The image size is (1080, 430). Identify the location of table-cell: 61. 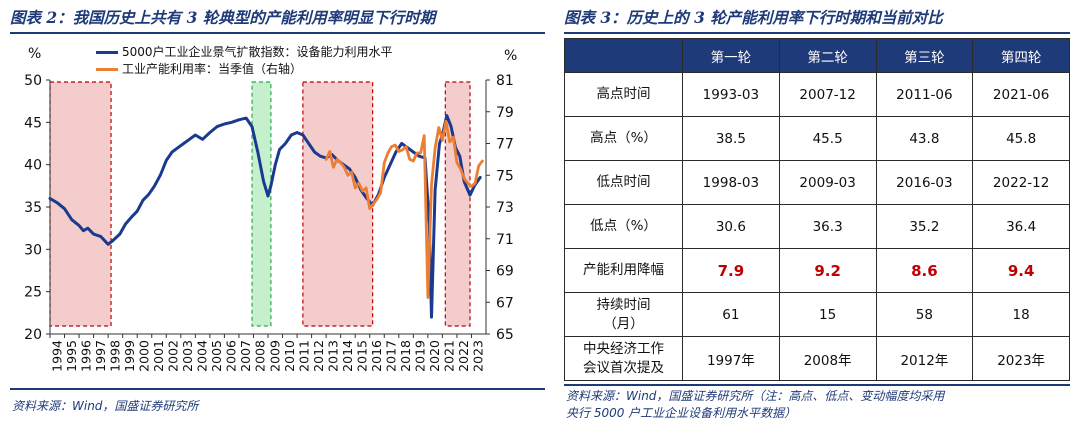
(731, 314).